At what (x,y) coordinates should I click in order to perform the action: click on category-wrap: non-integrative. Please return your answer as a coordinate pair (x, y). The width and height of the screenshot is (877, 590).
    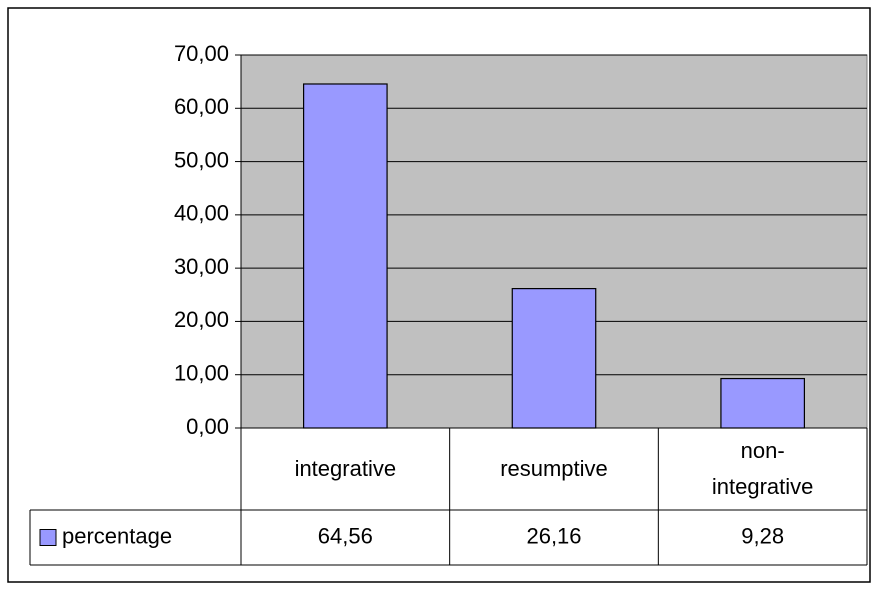
    Looking at the image, I should click on (762, 469).